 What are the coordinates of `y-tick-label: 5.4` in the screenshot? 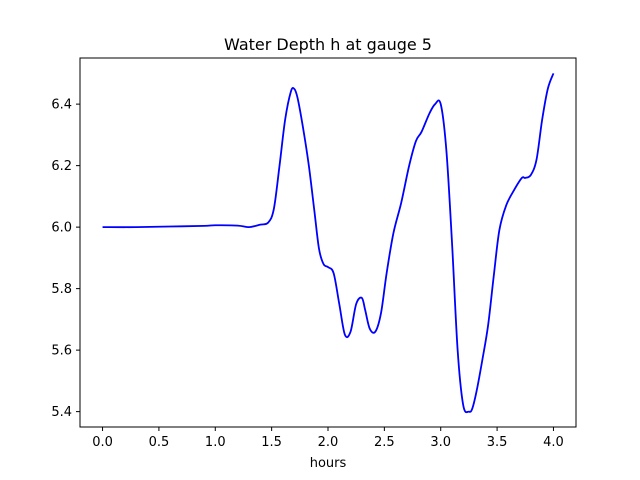 It's located at (61, 412).